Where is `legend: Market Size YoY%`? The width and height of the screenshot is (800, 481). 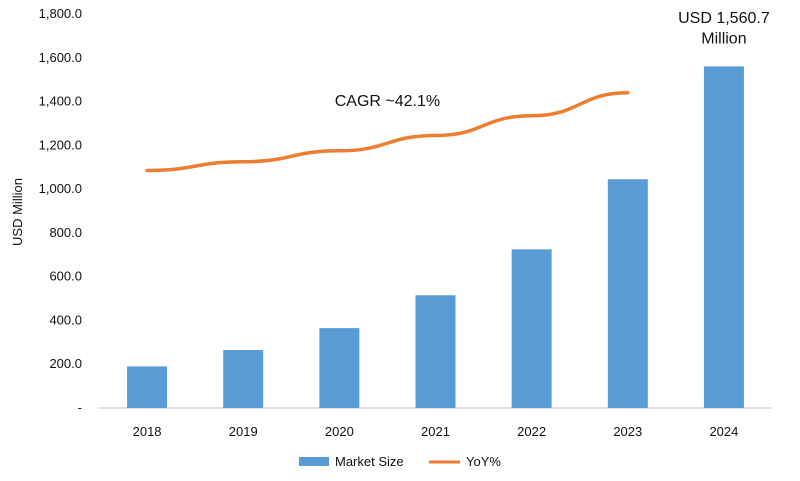
legend: Market Size YoY% is located at coordinates (400, 461).